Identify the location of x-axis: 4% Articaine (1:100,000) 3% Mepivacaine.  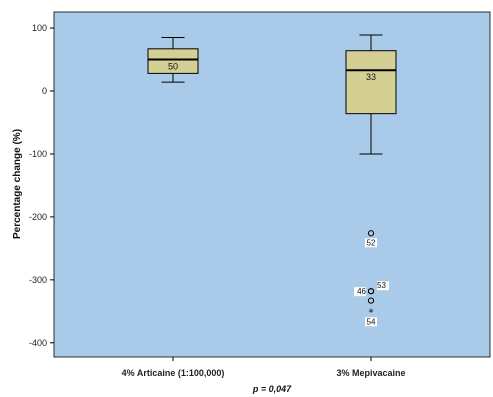
(264, 367).